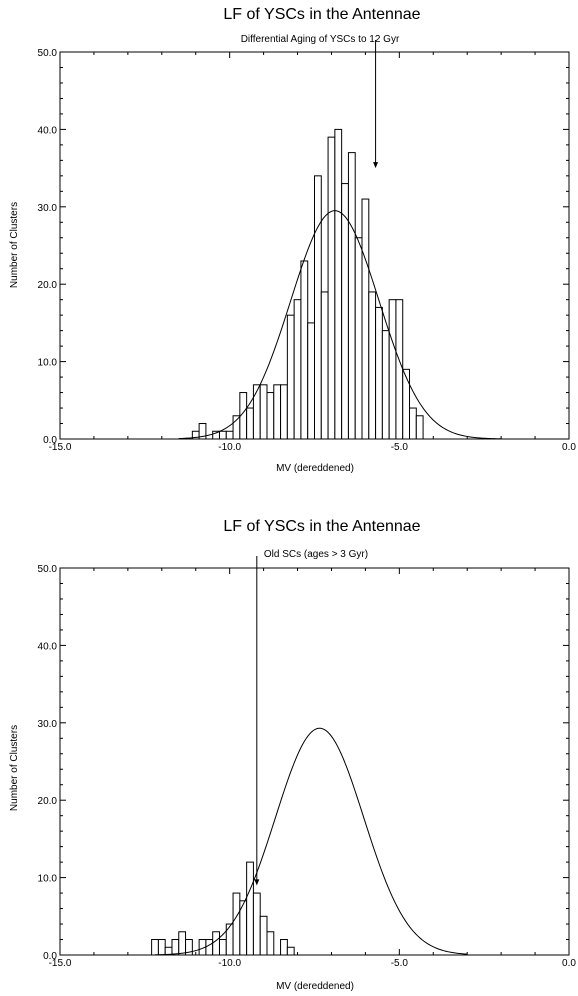 The height and width of the screenshot is (996, 578). I want to click on chart-subtitle: Differential Aging of YSCs to 12 Gyr, so click(320, 39).